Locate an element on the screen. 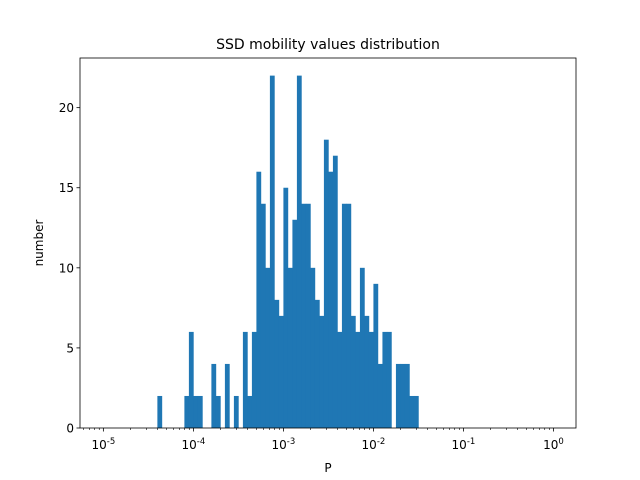  y-tick-label: 10 is located at coordinates (66, 268).